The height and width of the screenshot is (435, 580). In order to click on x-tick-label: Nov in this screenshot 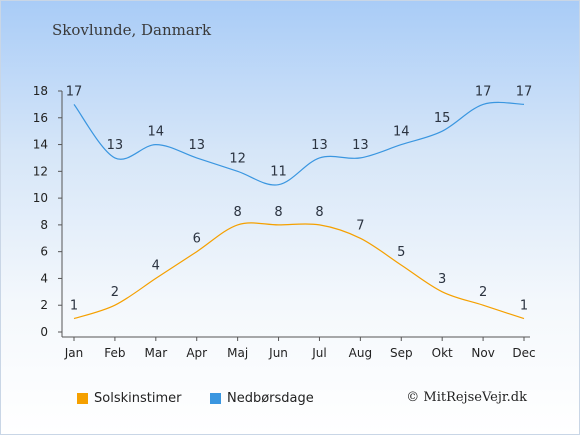, I will do `click(482, 353)`.